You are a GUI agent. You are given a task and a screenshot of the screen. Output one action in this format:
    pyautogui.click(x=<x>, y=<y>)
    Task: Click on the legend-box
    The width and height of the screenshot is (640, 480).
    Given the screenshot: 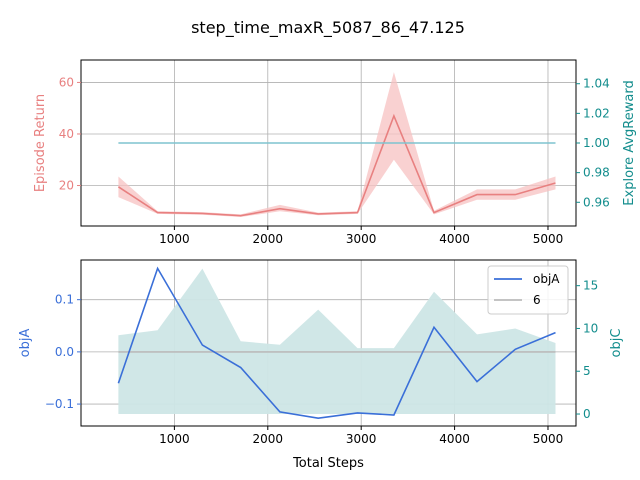 What is the action you would take?
    pyautogui.click(x=528, y=290)
    